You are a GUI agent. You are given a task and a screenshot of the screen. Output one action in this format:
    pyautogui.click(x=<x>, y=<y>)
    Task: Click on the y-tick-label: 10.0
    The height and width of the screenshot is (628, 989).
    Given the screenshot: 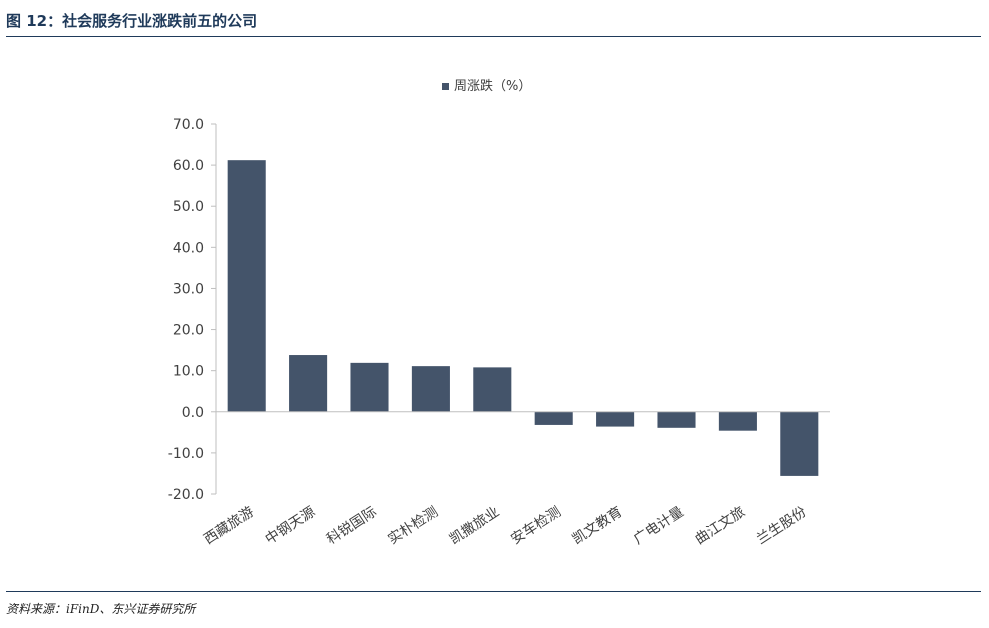 What is the action you would take?
    pyautogui.click(x=188, y=372)
    